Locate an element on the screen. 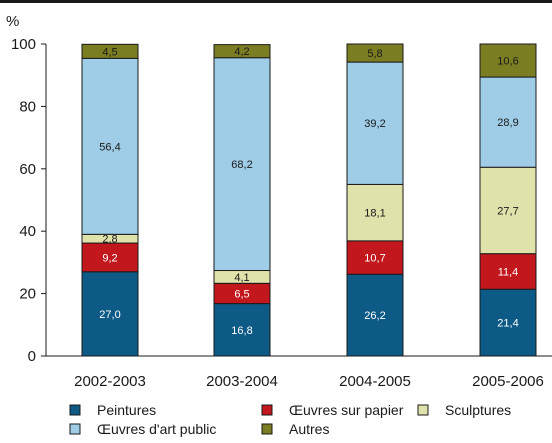 Image resolution: width=552 pixels, height=443 pixels. data-label: 6,5 is located at coordinates (241, 294).